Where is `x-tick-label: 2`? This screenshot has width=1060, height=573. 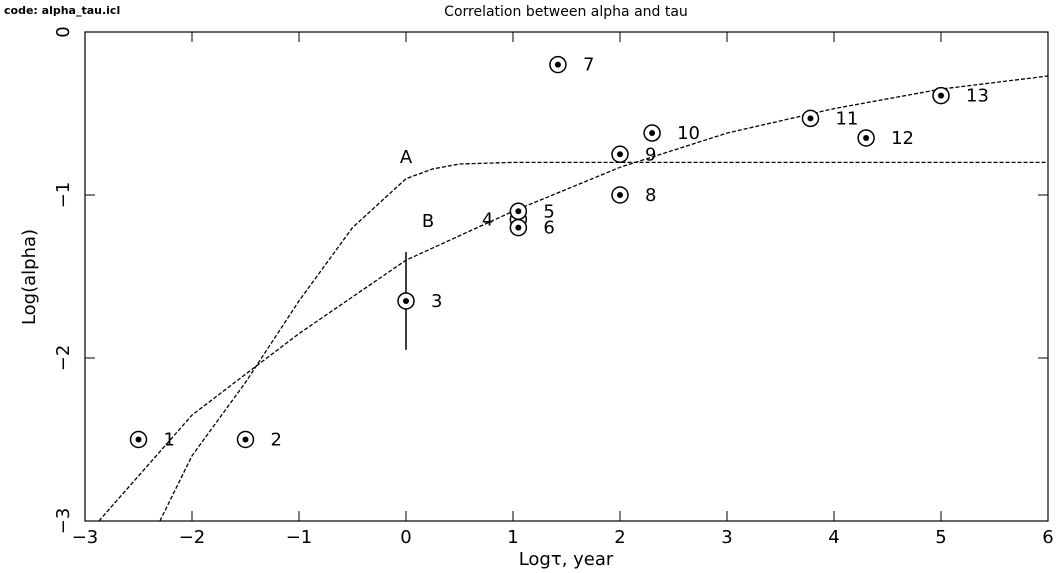 x-tick-label: 2 is located at coordinates (619, 537).